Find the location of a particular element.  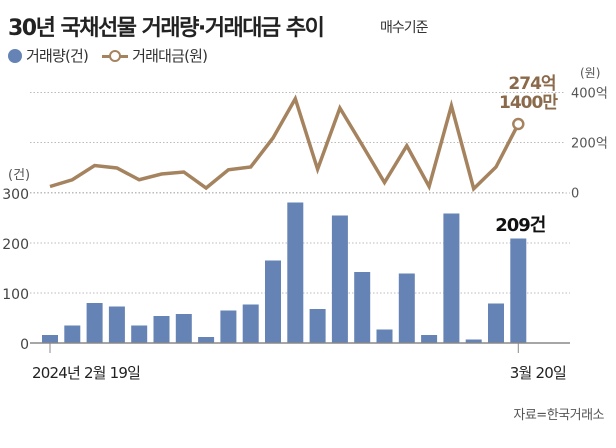

line-y-unit-label: (원) is located at coordinates (590, 73).